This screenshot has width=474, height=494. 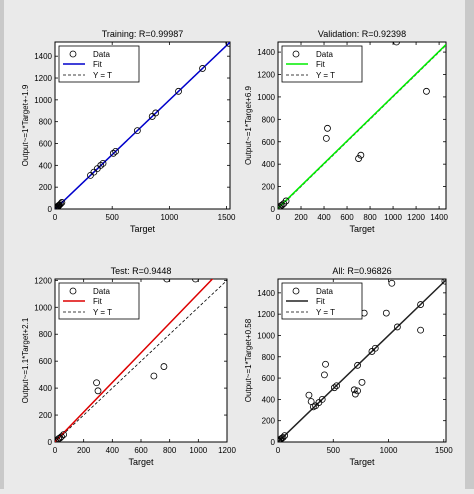 What do you see at coordinates (361, 271) in the screenshot?
I see `plot-title: All: R=0.96826` at bounding box center [361, 271].